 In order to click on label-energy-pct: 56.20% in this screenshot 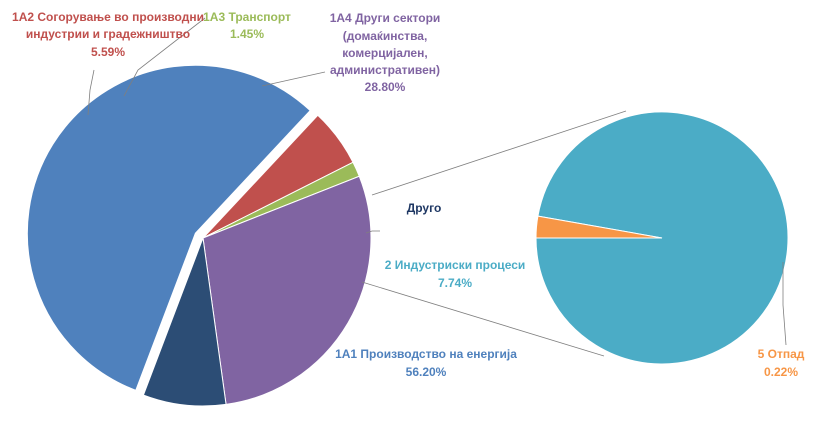, I will do `click(426, 372)`.